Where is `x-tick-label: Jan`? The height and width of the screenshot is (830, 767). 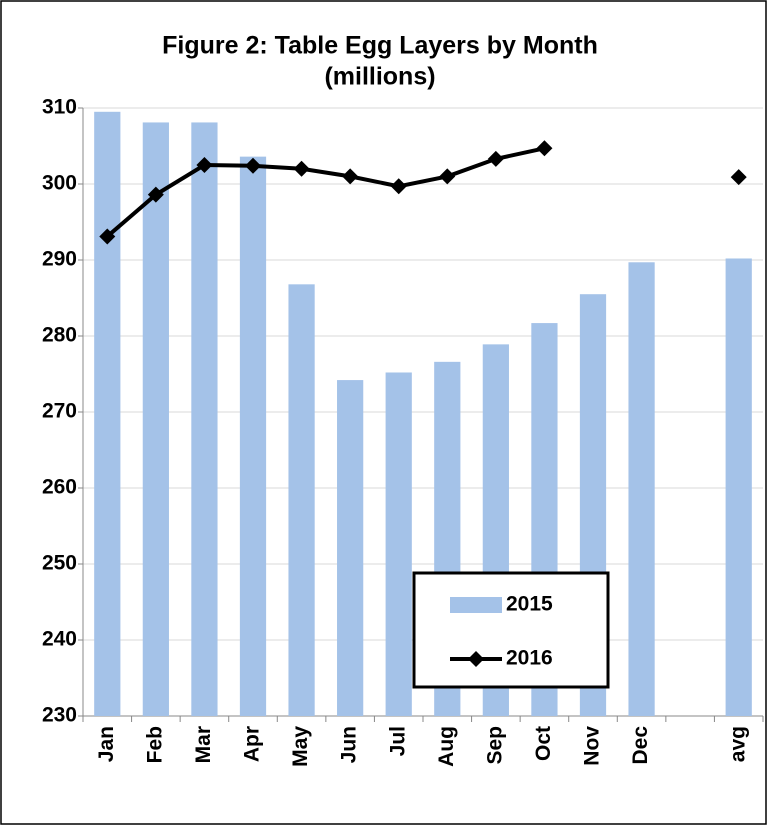 x-tick-label: Jan is located at coordinates (106, 744).